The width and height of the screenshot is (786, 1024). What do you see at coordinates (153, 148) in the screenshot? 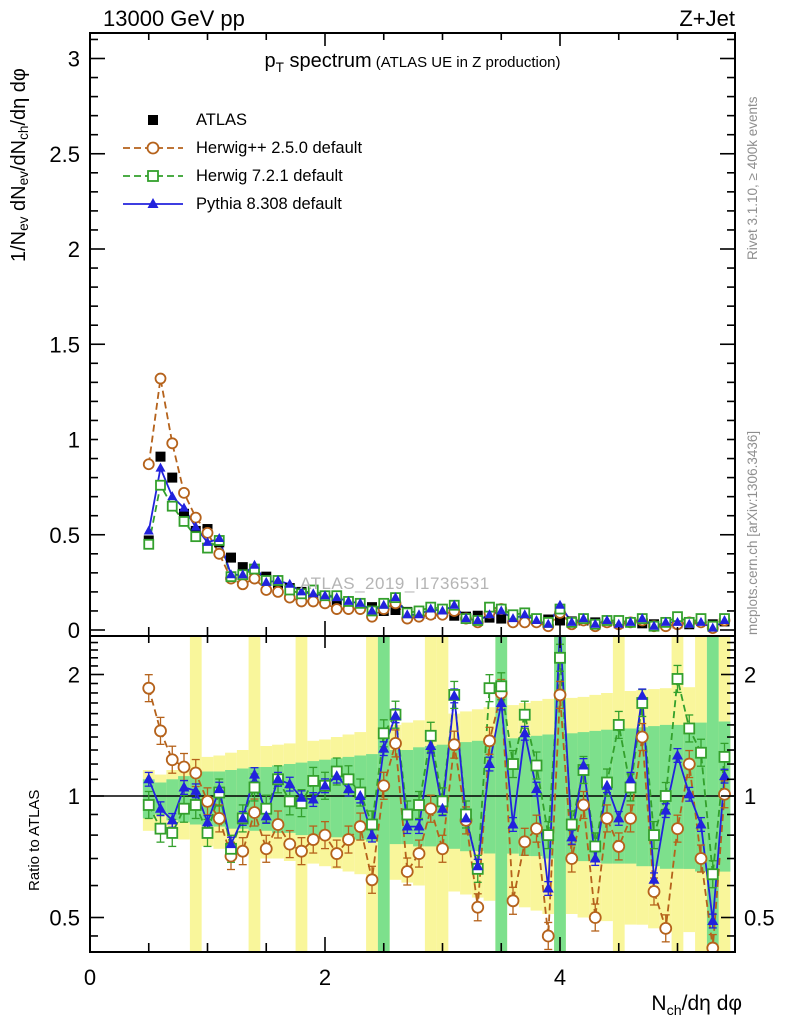
I see `herwigpp-marker-icon` at bounding box center [153, 148].